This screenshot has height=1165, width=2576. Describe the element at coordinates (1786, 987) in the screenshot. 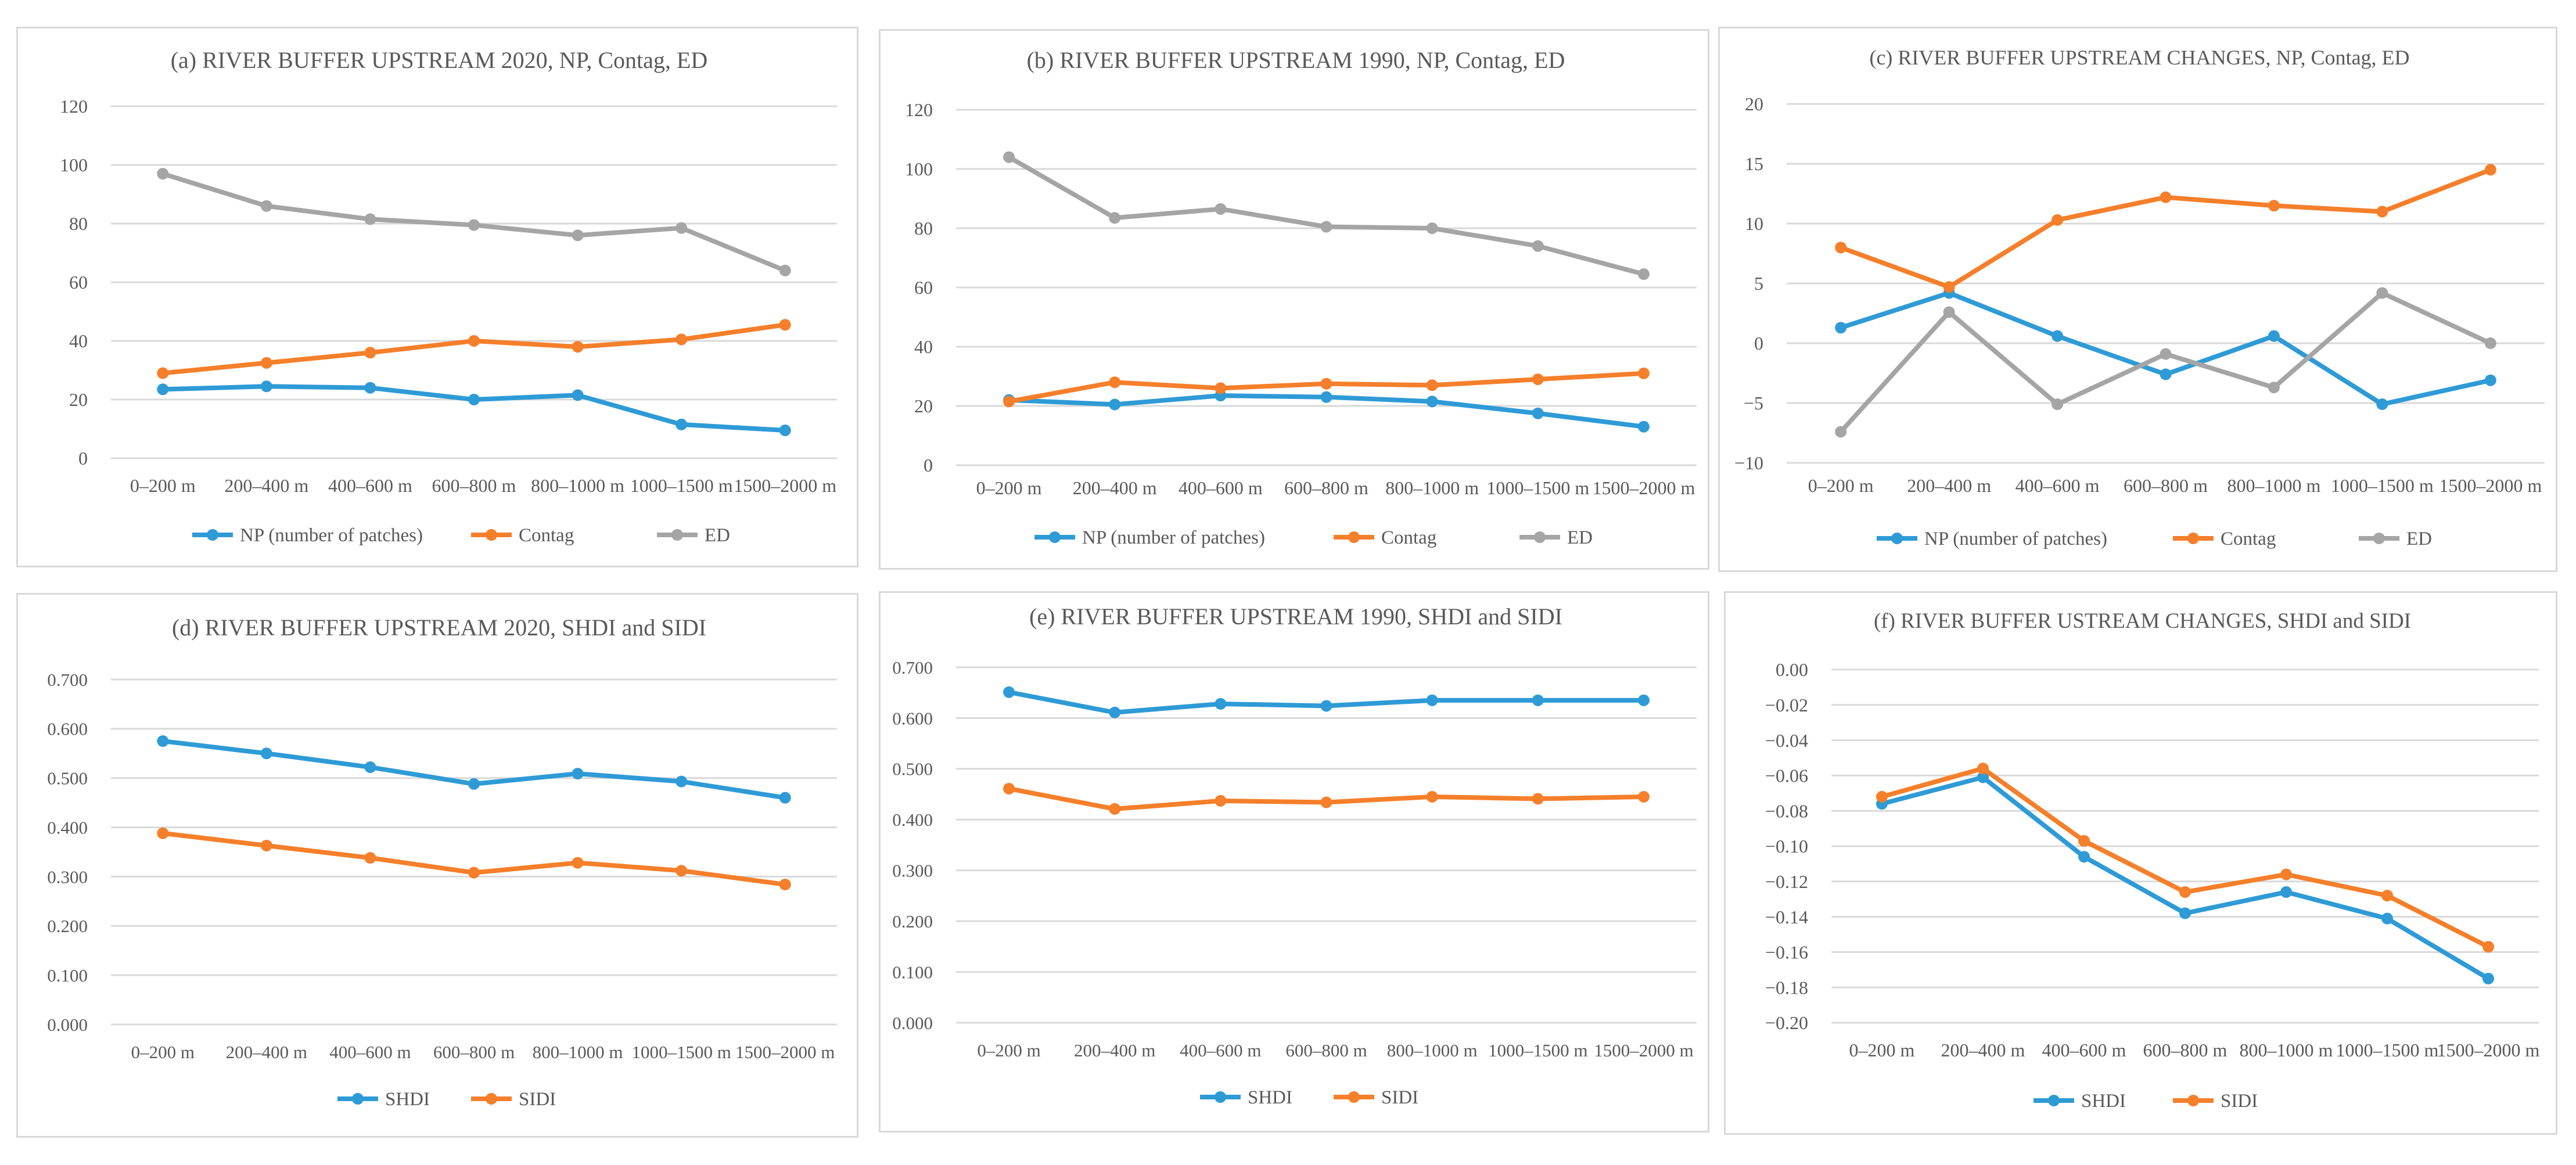

I see `y-tick-label: −0.18` at that location.